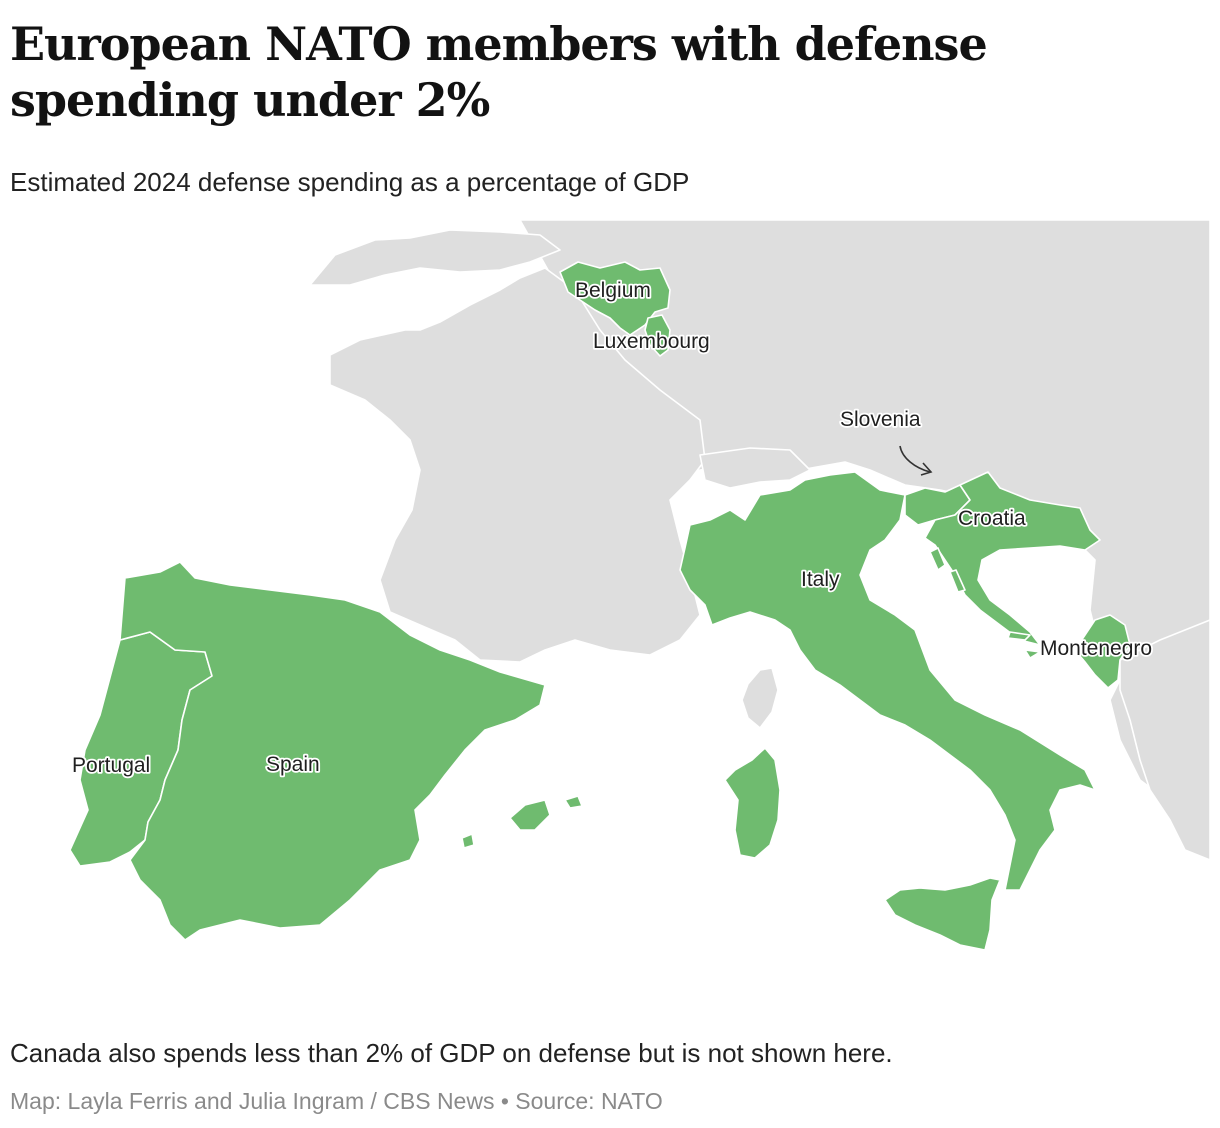  What do you see at coordinates (887, 681) in the screenshot?
I see `country-italy` at bounding box center [887, 681].